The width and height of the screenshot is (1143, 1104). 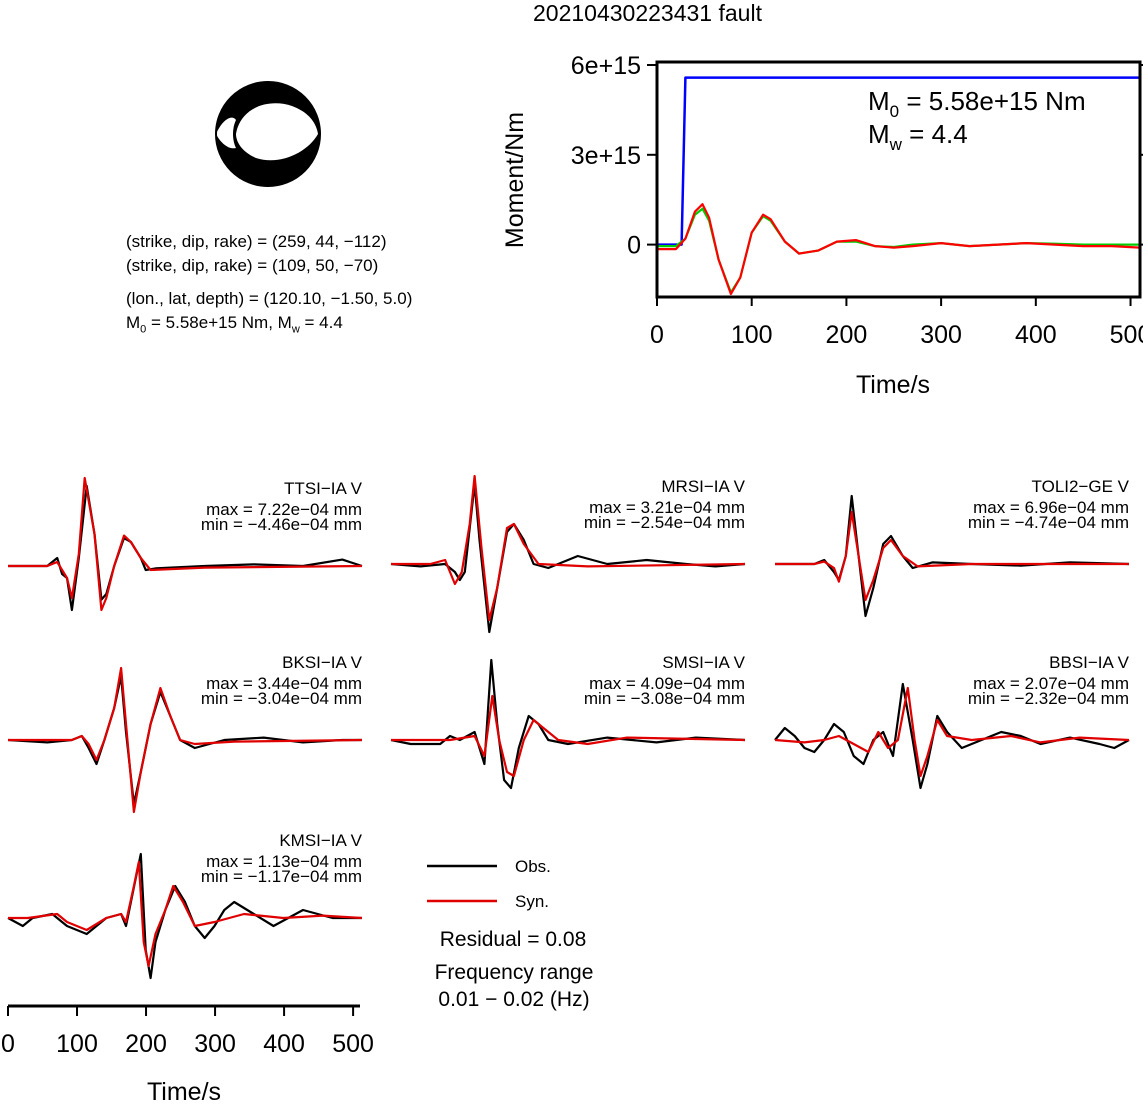 I want to click on station-min: min = −3.04e−04 mm, so click(x=281, y=698).